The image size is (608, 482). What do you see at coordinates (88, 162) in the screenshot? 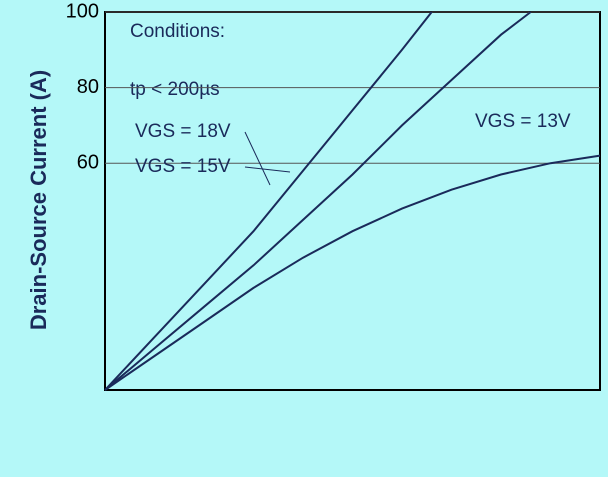
I see `y-tick-label: 60` at bounding box center [88, 162].